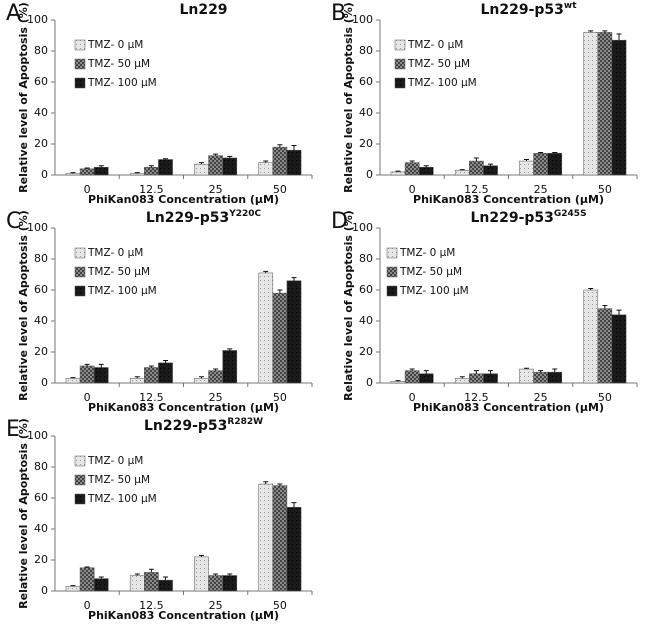 This screenshot has height=638, width=650. I want to click on title-superscript: R282W, so click(245, 422).